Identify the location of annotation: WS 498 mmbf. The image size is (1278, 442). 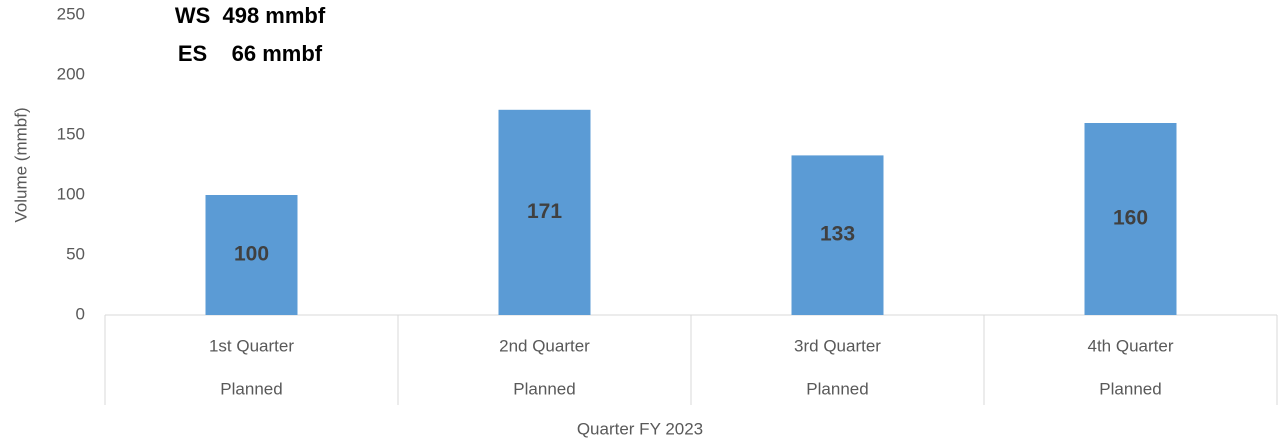
(250, 15).